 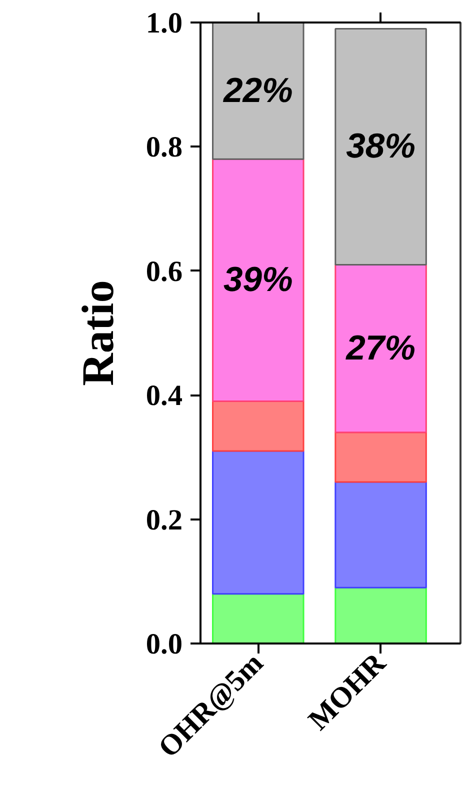 I want to click on y-tick-label: 0.6, so click(x=164, y=272).